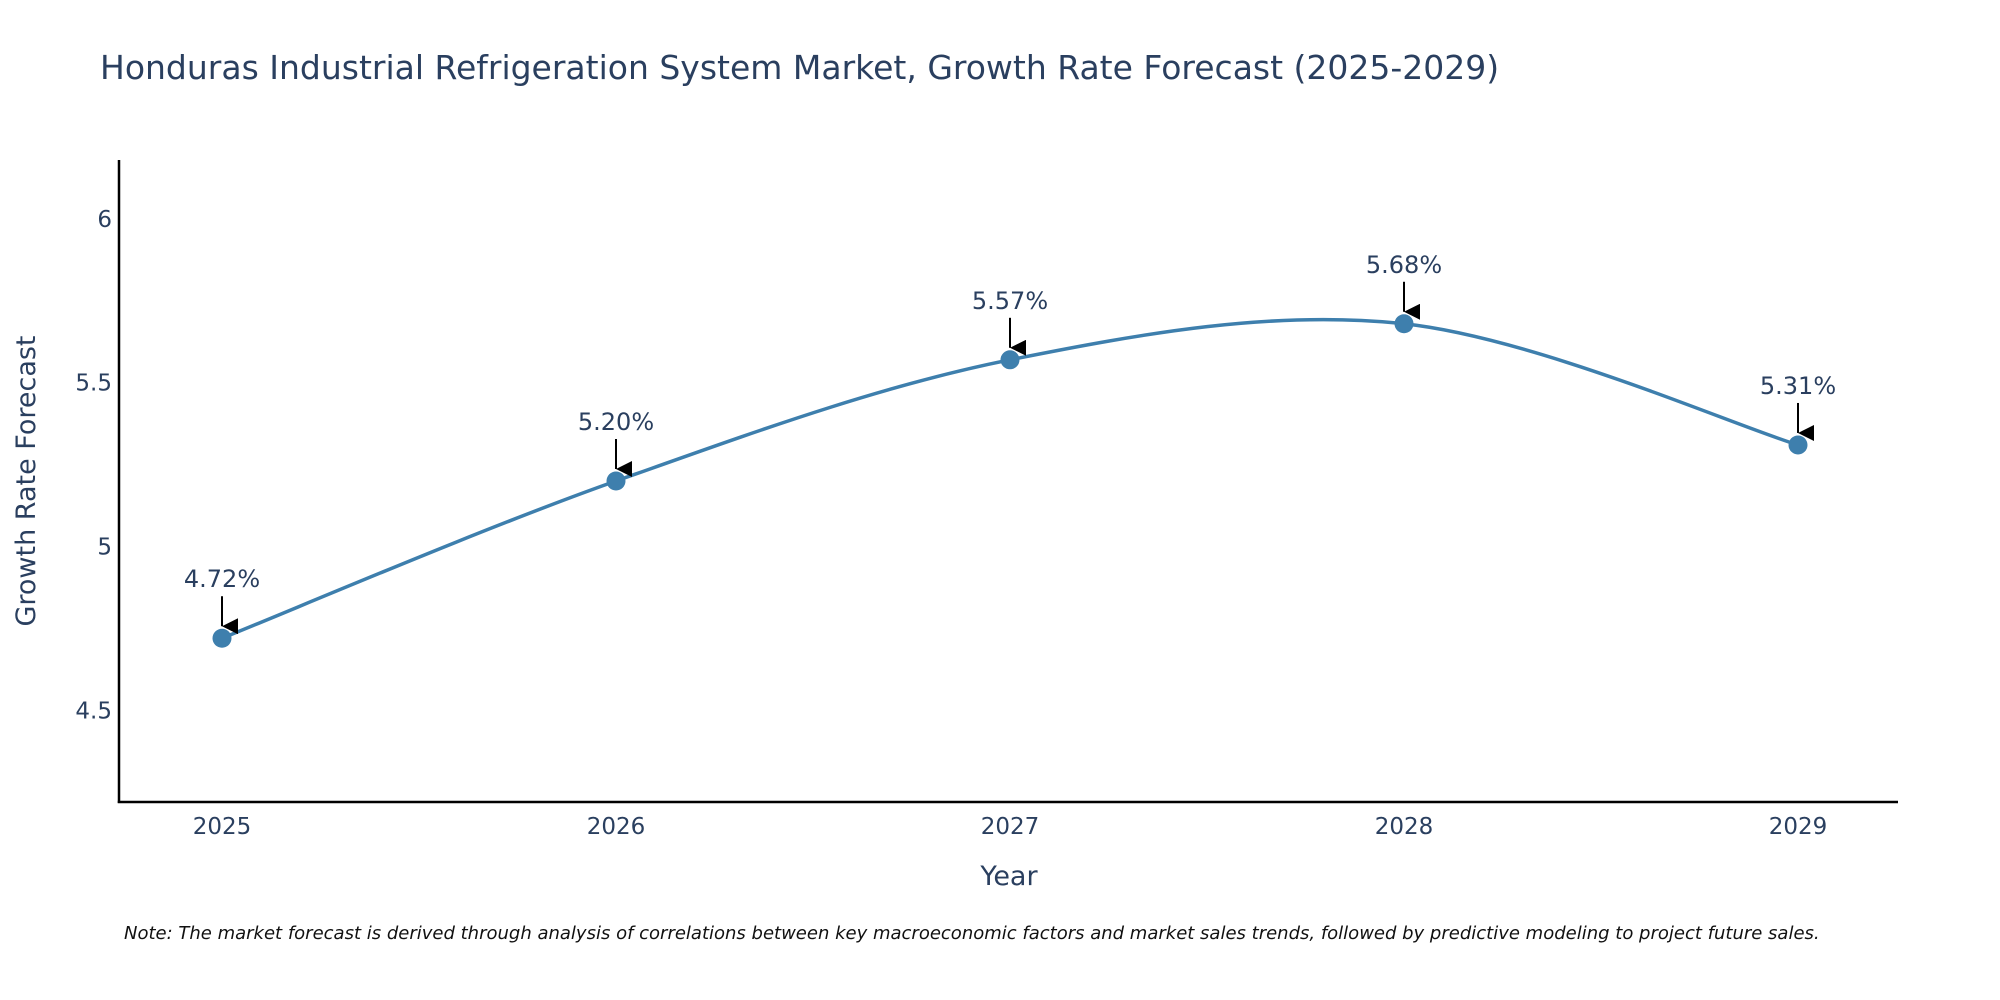 Image resolution: width=2000 pixels, height=1000 pixels. I want to click on x-tick-label: 2026, so click(616, 827).